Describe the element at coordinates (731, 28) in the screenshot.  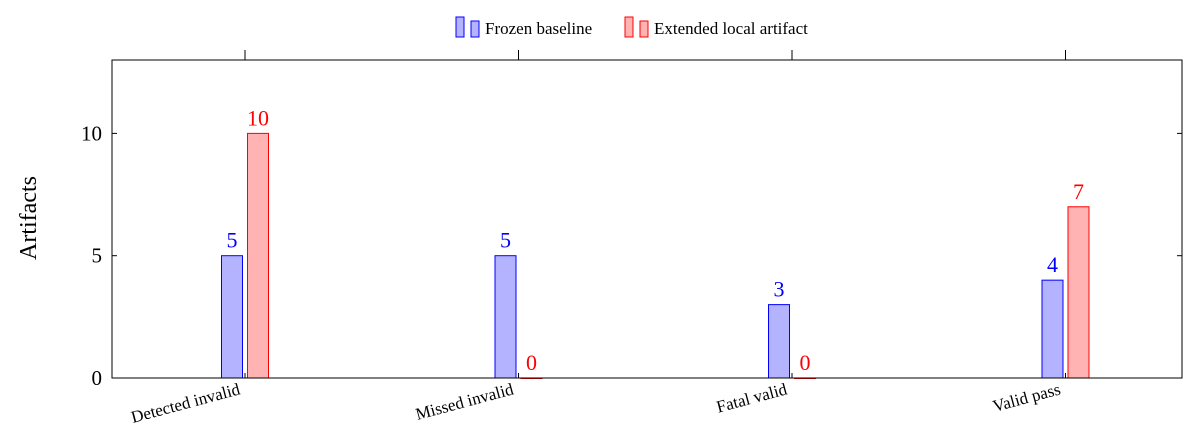
I see `legend-label-extended-local-artifact: Extended local artifact` at that location.